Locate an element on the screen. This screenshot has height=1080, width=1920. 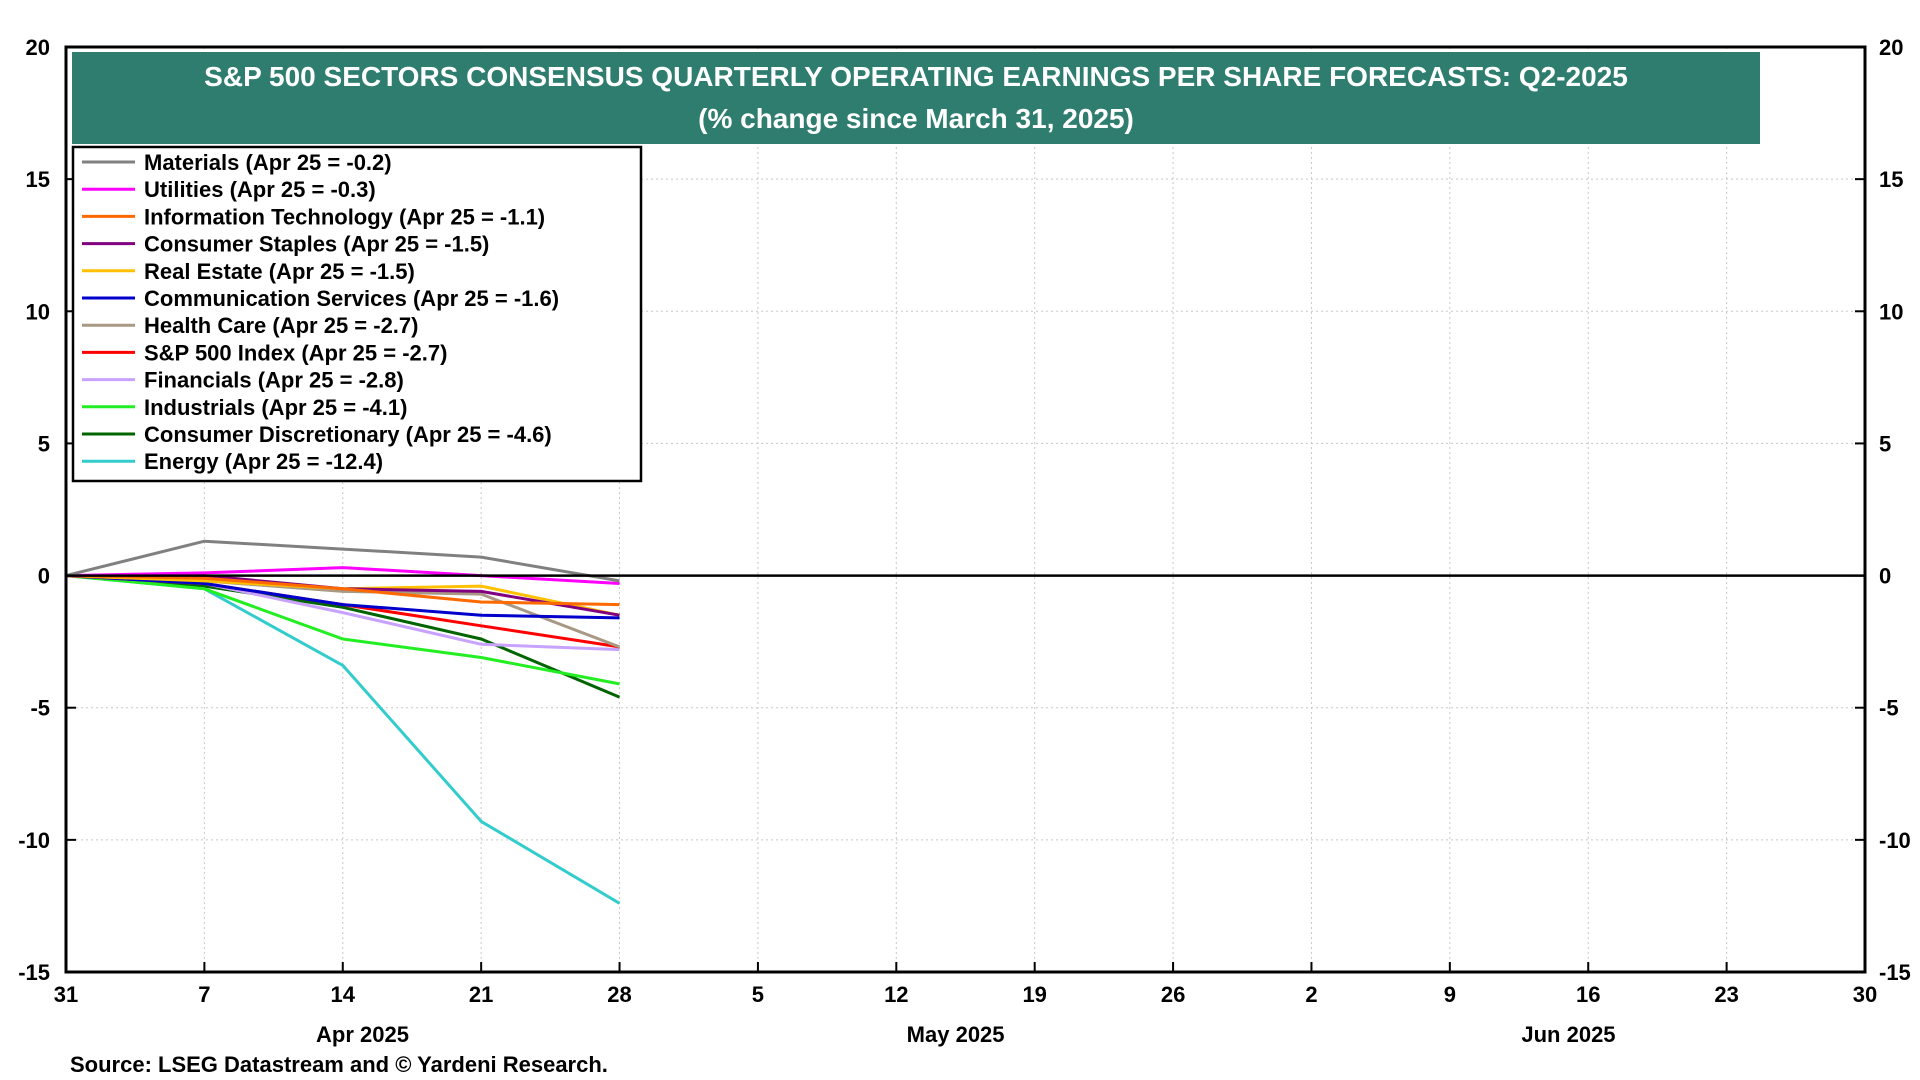
y-tick-label-right: -10 is located at coordinates (1895, 840).